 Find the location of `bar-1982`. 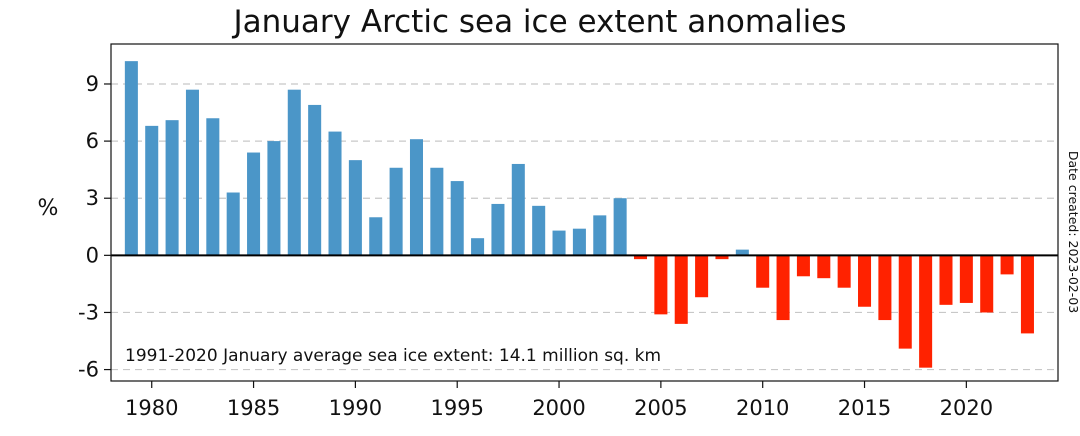

bar-1982 is located at coordinates (192, 172).